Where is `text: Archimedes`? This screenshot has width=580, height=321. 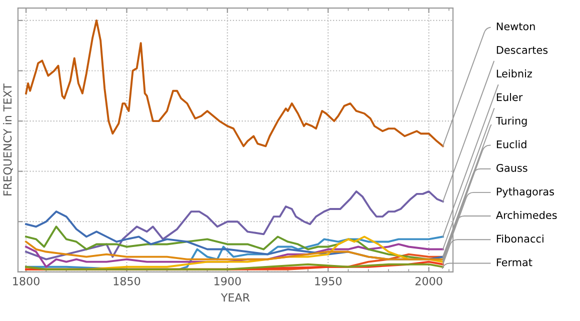
text: Archimedes is located at coordinates (526, 215).